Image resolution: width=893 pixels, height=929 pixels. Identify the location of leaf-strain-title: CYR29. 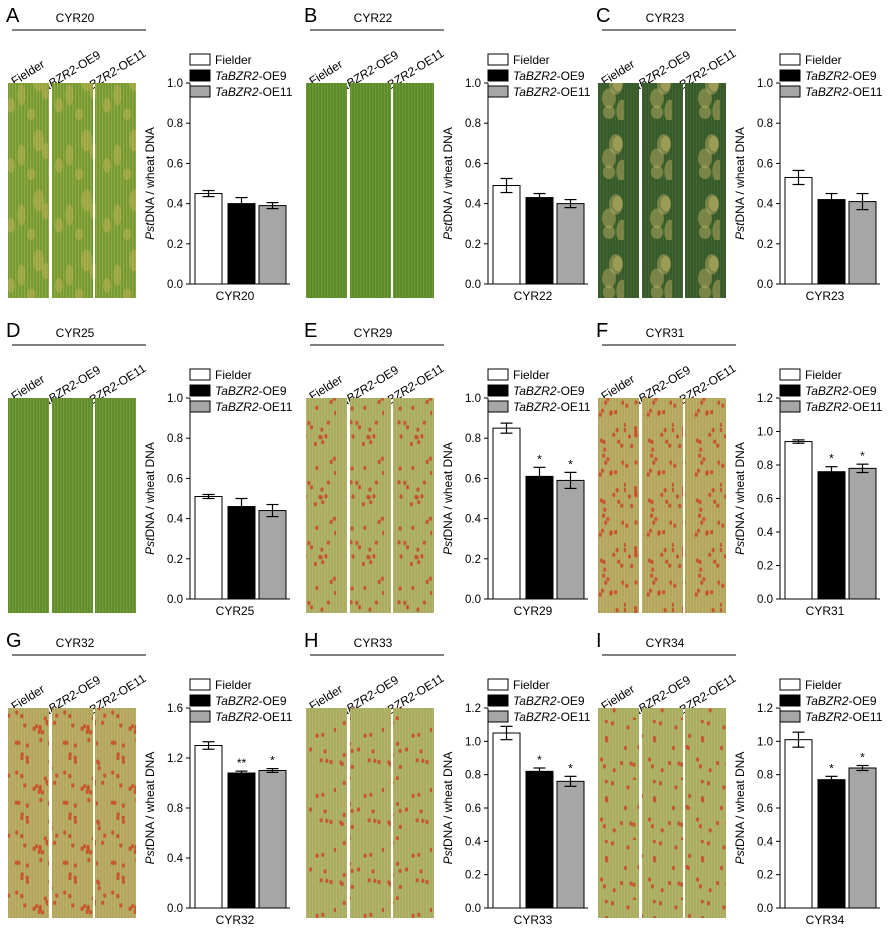
(373, 333).